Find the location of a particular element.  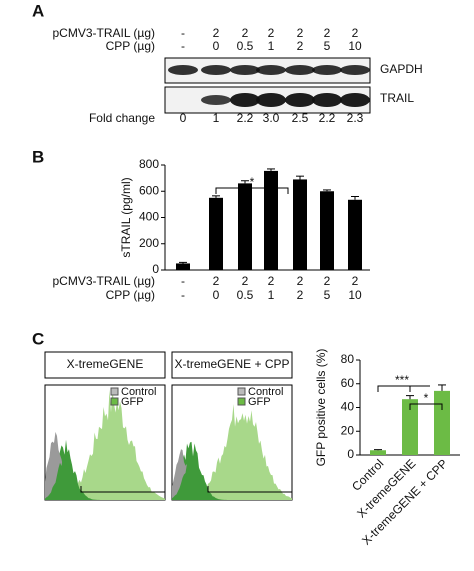

blot-label: TRAIL is located at coordinates (397, 98).